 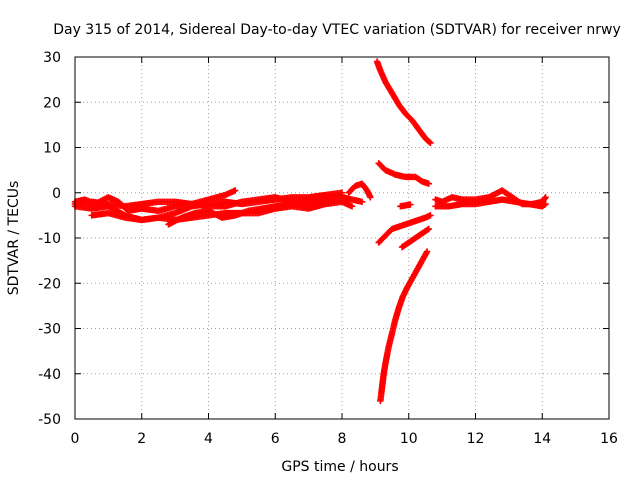 What do you see at coordinates (49, 284) in the screenshot?
I see `y-tick-label: -20` at bounding box center [49, 284].